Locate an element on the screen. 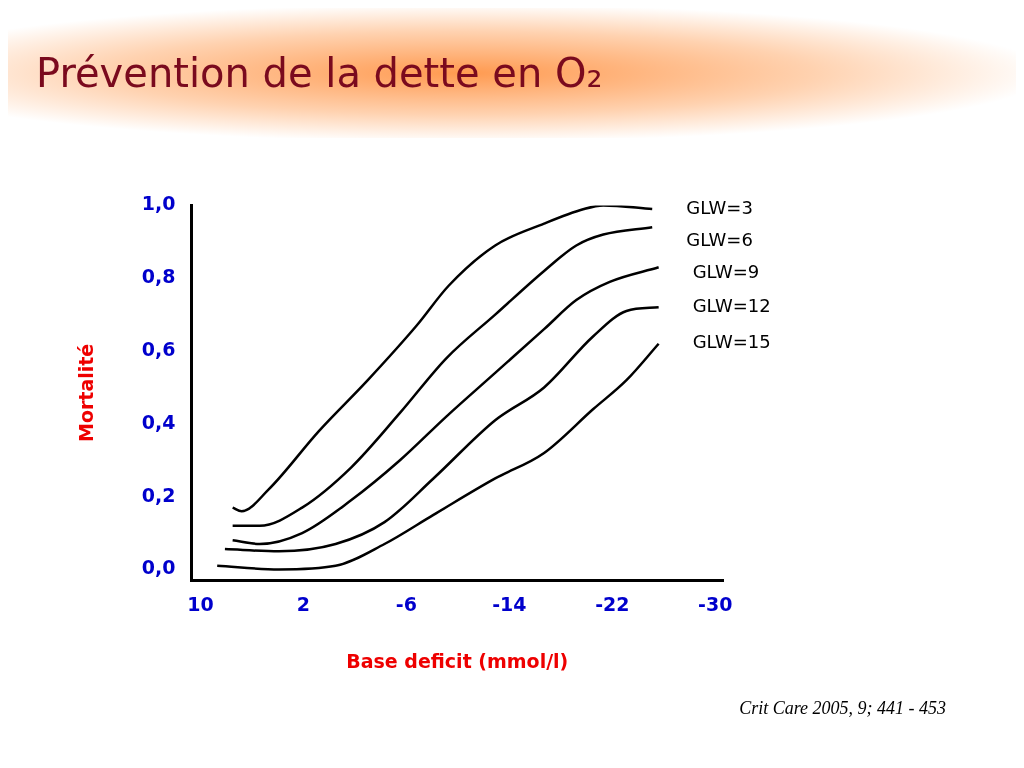 The image size is (1024, 768). y-tick-label: 0,2 is located at coordinates (158, 494).